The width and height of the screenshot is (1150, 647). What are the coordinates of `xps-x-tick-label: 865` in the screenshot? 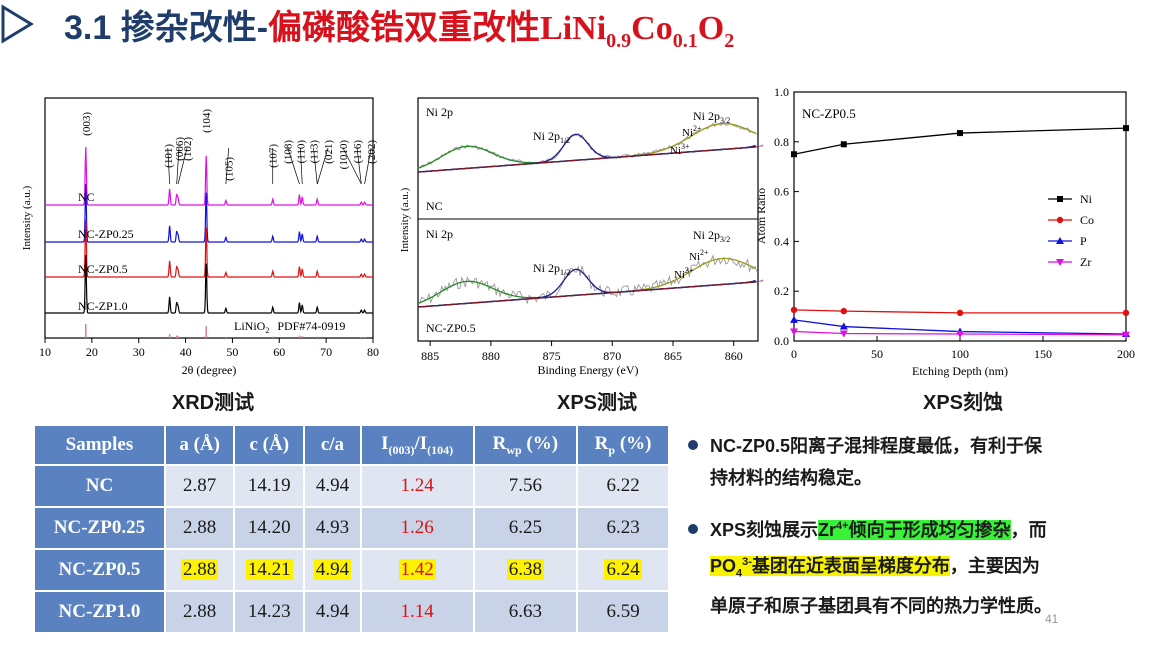 It's located at (673, 356).